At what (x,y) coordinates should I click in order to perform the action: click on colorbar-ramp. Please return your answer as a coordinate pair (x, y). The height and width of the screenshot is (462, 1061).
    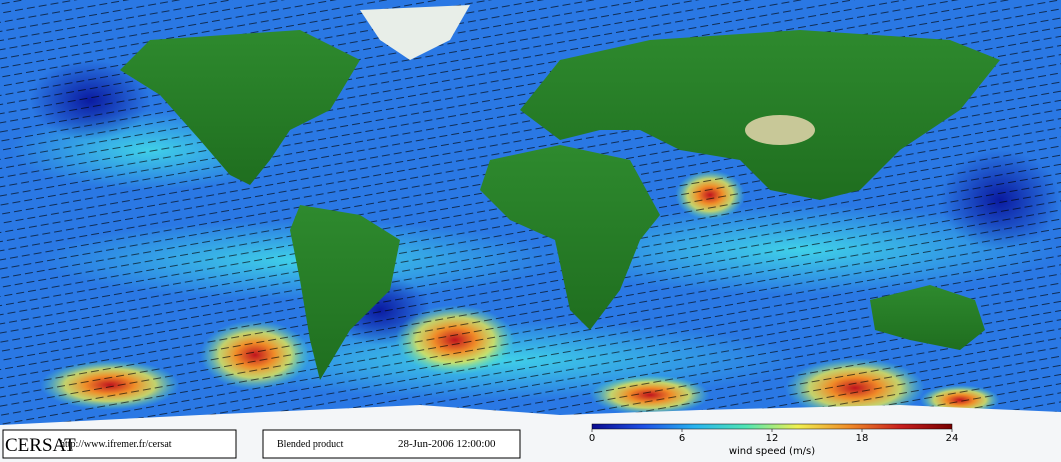
    Looking at the image, I should click on (772, 426).